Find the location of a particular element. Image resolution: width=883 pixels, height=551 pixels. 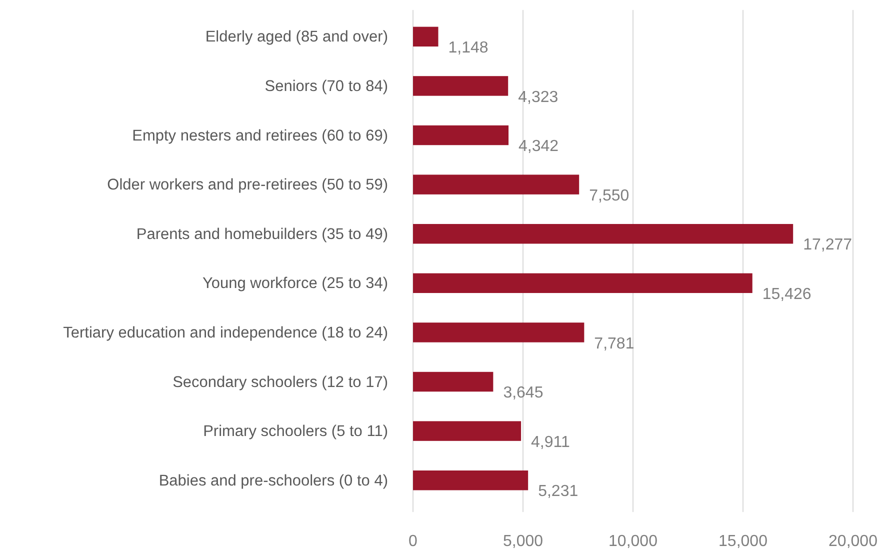

y-tick-label: Secondary schoolers (12 to 17) is located at coordinates (280, 382).